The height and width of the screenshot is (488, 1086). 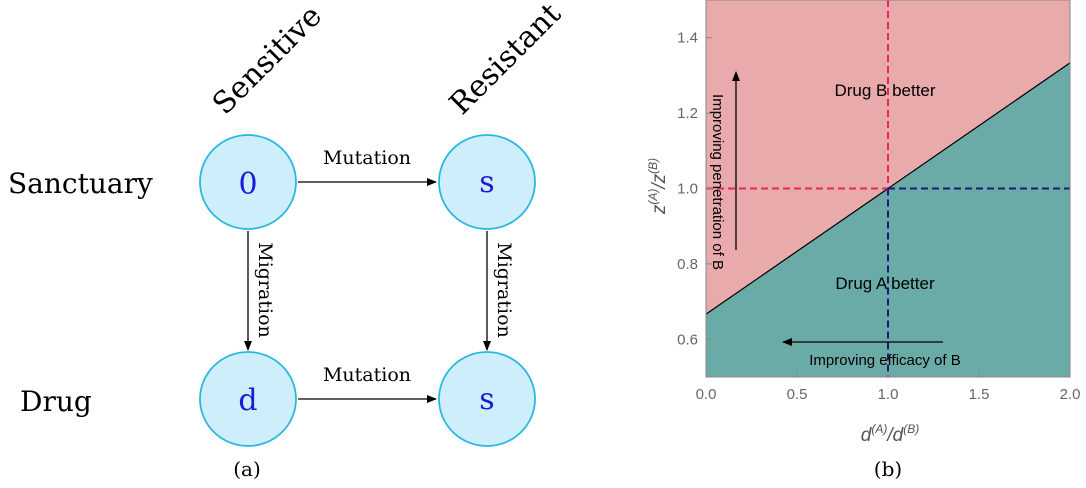 What do you see at coordinates (505, 61) in the screenshot?
I see `col-header-resistant: Resistant` at bounding box center [505, 61].